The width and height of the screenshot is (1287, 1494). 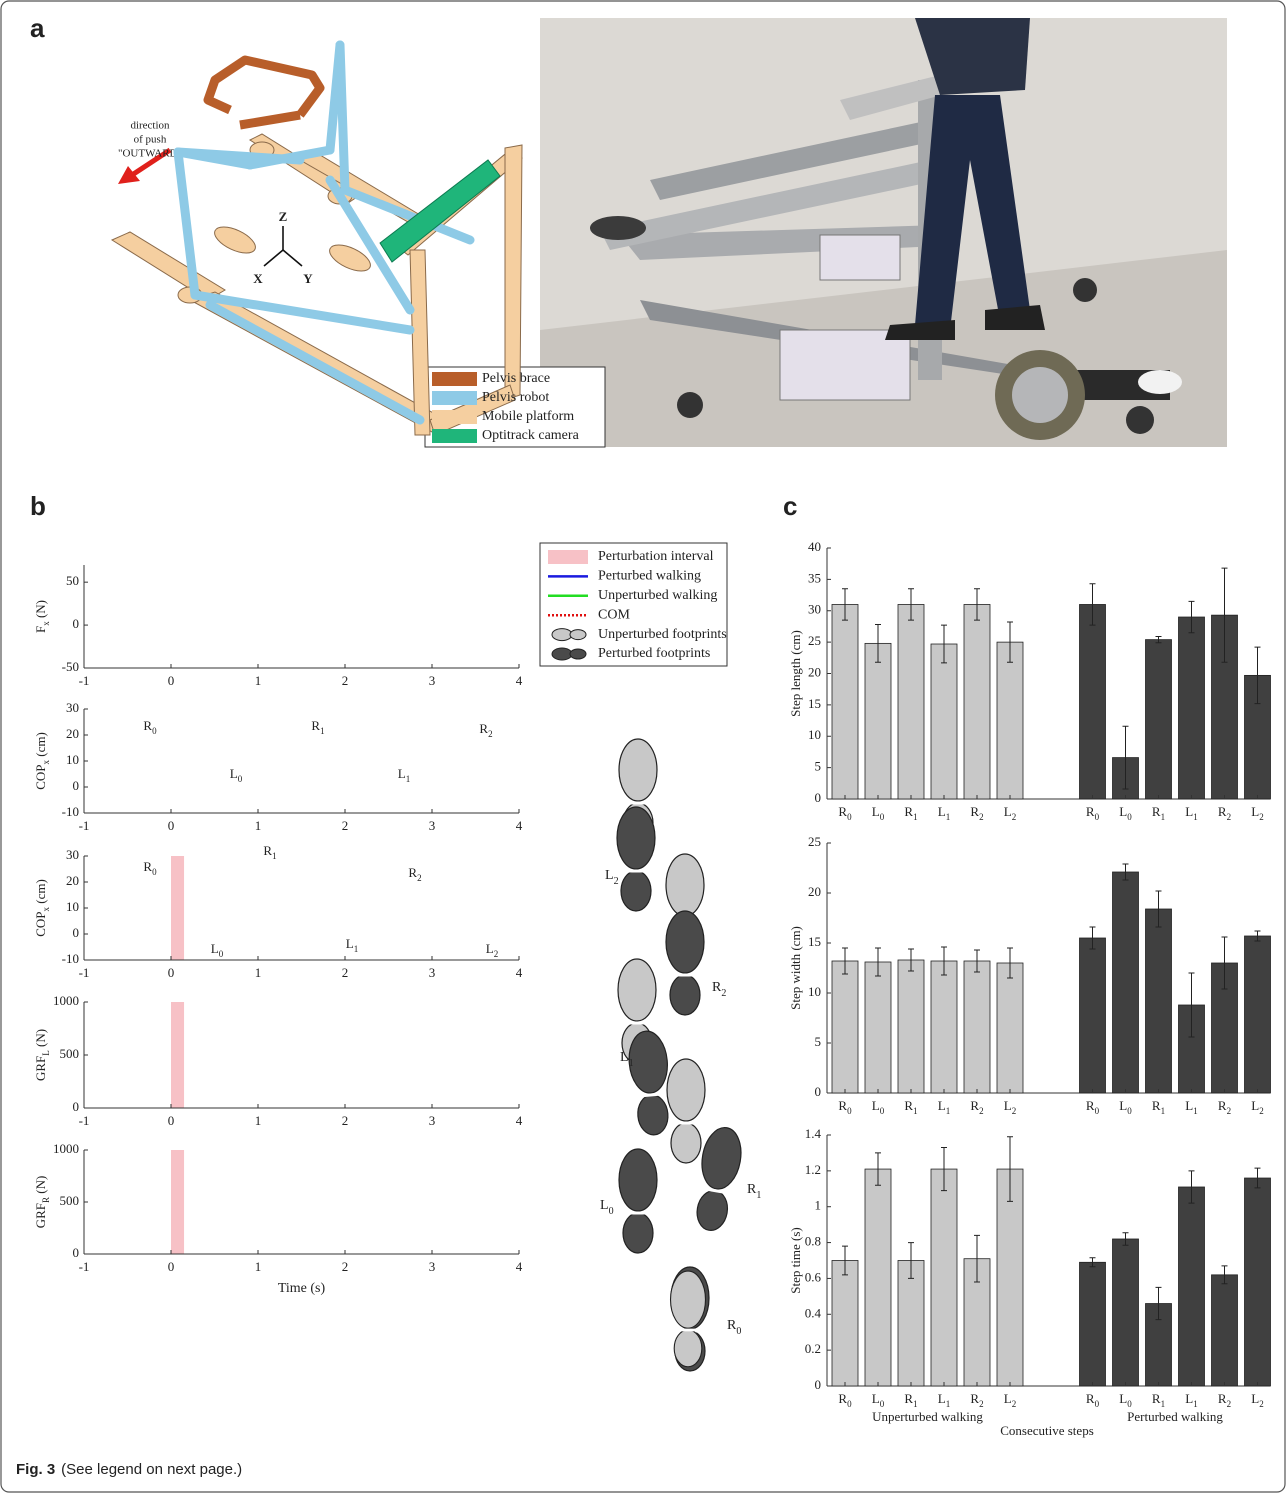 I want to click on x-tick-label: L1, so click(x=1191, y=813).